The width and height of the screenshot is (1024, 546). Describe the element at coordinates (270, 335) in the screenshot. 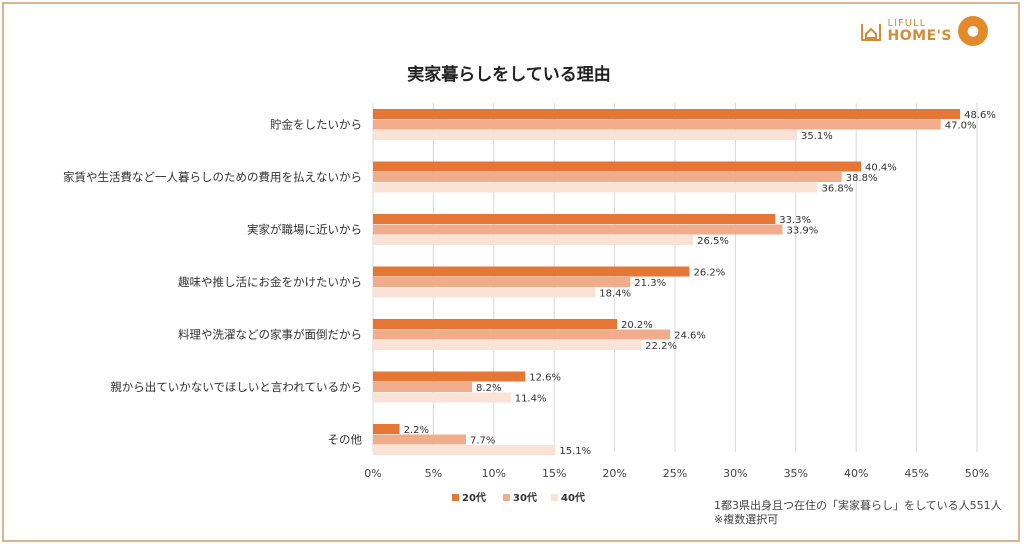

I see `category-label: 料理や洗濯などの家事が面倒だから` at that location.